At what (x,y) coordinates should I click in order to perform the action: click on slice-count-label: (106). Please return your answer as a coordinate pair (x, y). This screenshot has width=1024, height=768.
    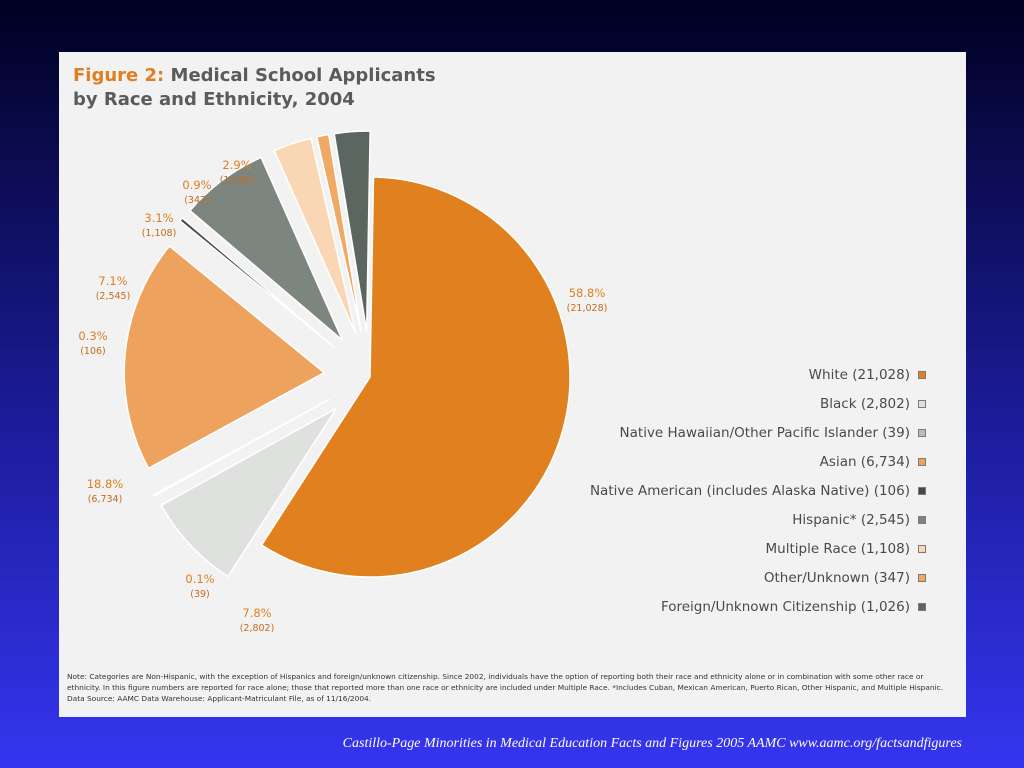
    Looking at the image, I should click on (93, 351).